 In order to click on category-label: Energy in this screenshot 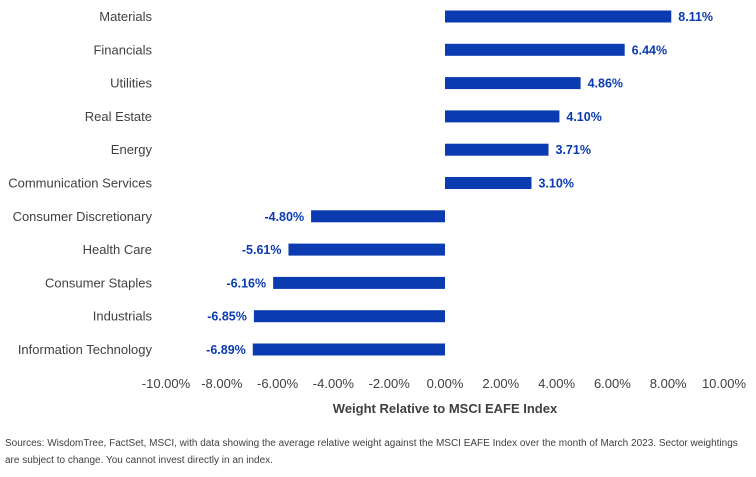, I will do `click(132, 149)`.